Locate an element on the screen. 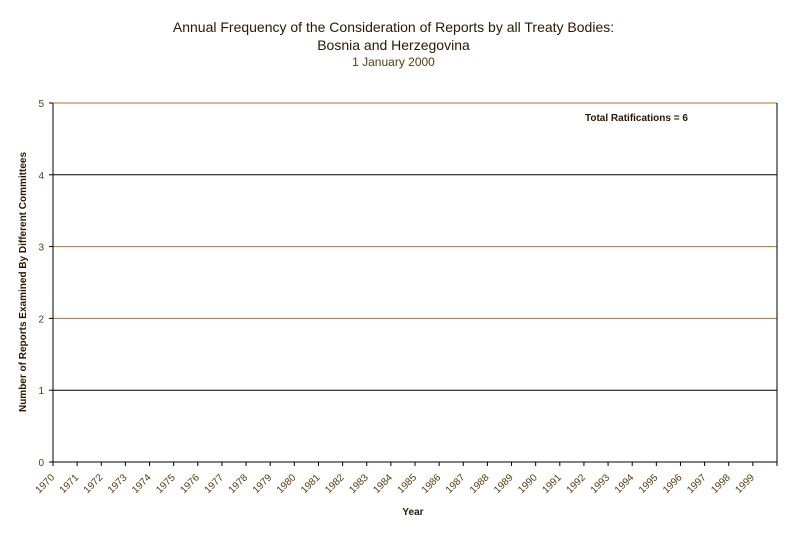  x-tick-label: 1977 is located at coordinates (215, 484).